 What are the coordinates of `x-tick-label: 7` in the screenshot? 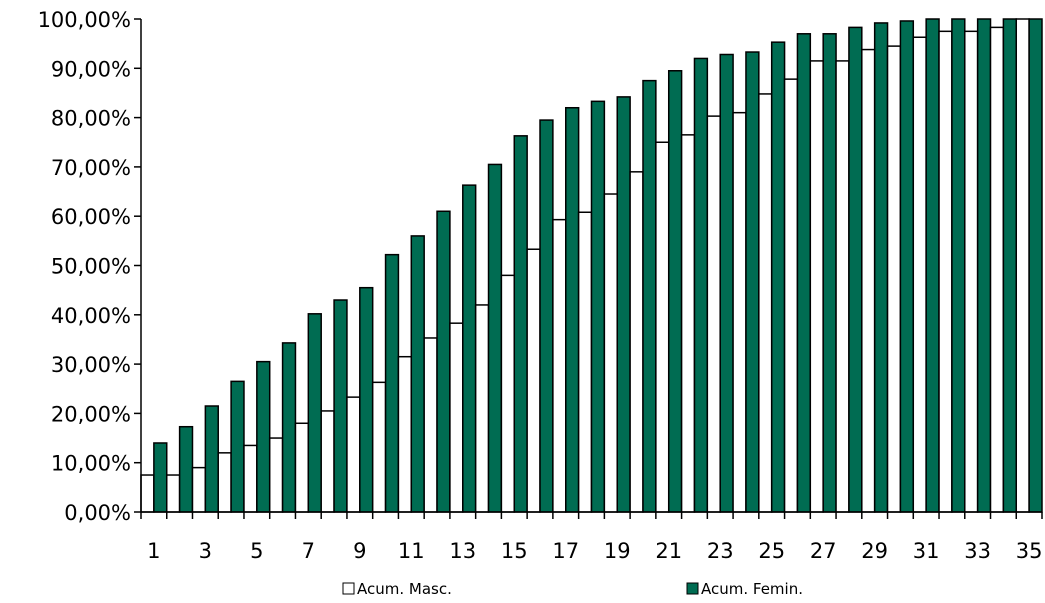 It's located at (308, 551).